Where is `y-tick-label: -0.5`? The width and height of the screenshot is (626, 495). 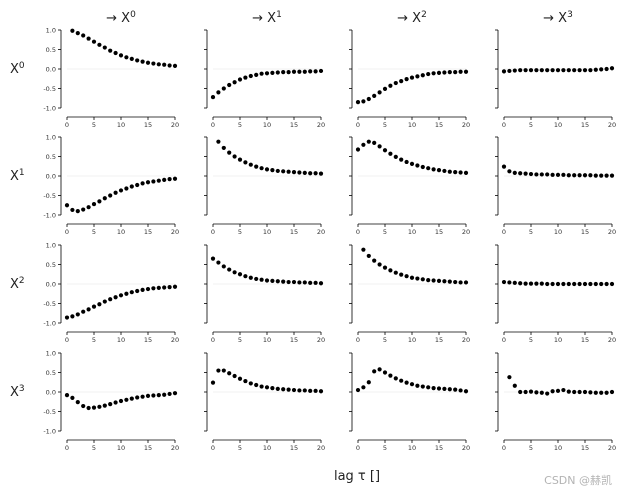
y-tick-label: -0.5 is located at coordinates (49, 412).